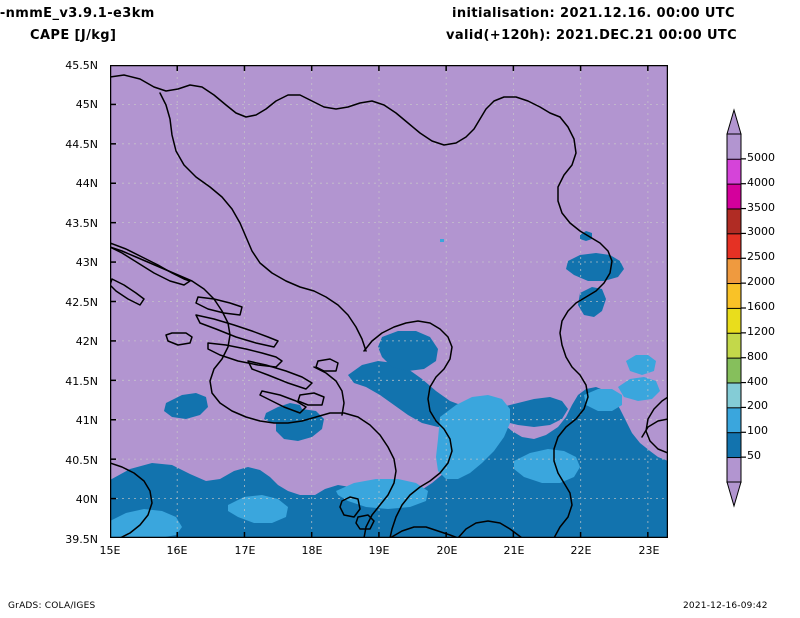 The height and width of the screenshot is (618, 800). What do you see at coordinates (725, 606) in the screenshot?
I see `render-timestamp: 2021-12-16-09:42` at bounding box center [725, 606].